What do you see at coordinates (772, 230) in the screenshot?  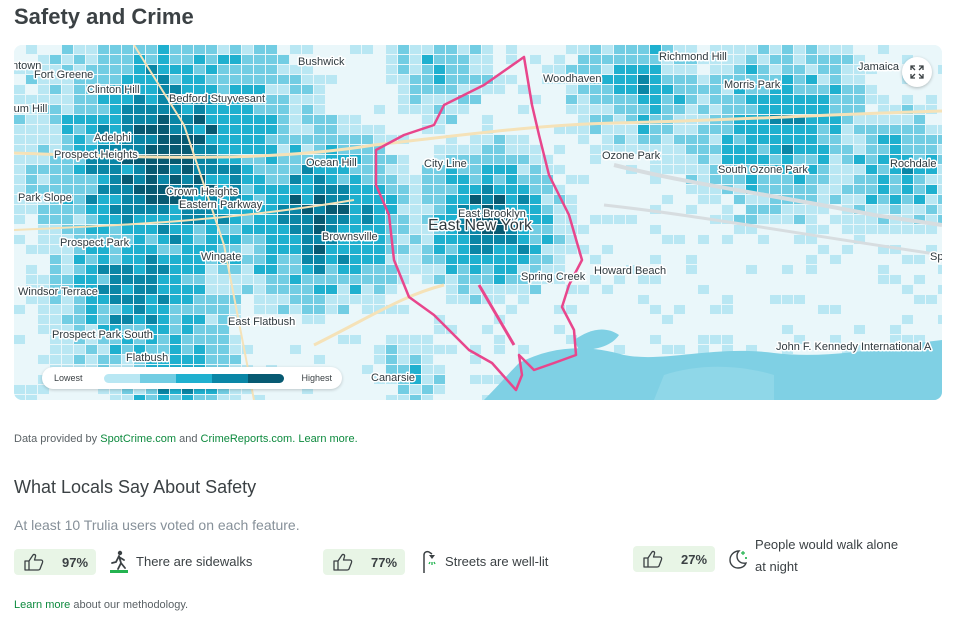 I see `highway-road` at bounding box center [772, 230].